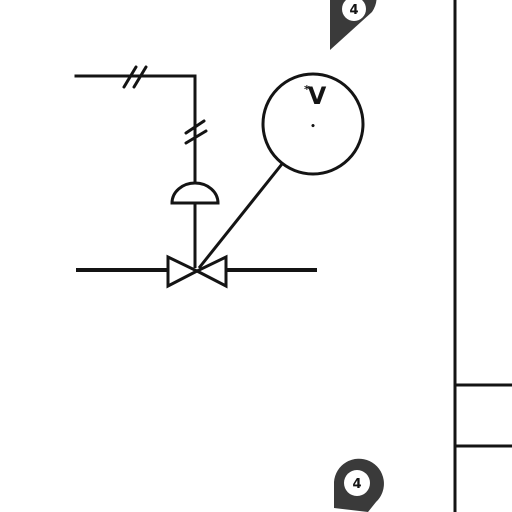 The width and height of the screenshot is (512, 512). I want to click on instrument-connection-line, so click(240, 216).